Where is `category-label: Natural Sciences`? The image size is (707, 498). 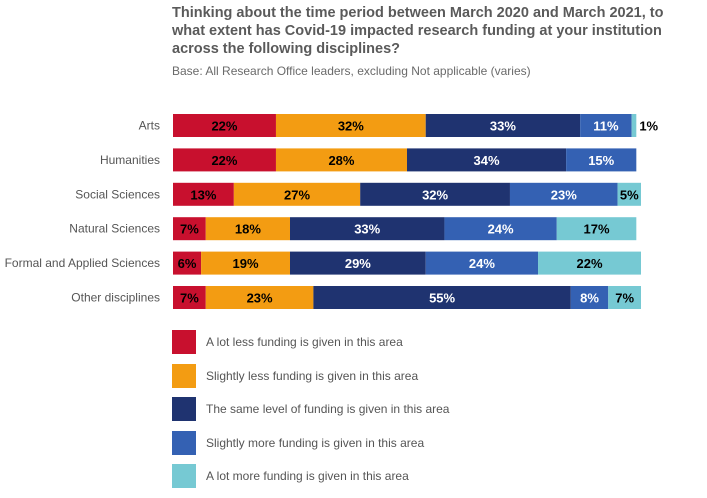 category-label: Natural Sciences is located at coordinates (114, 229).